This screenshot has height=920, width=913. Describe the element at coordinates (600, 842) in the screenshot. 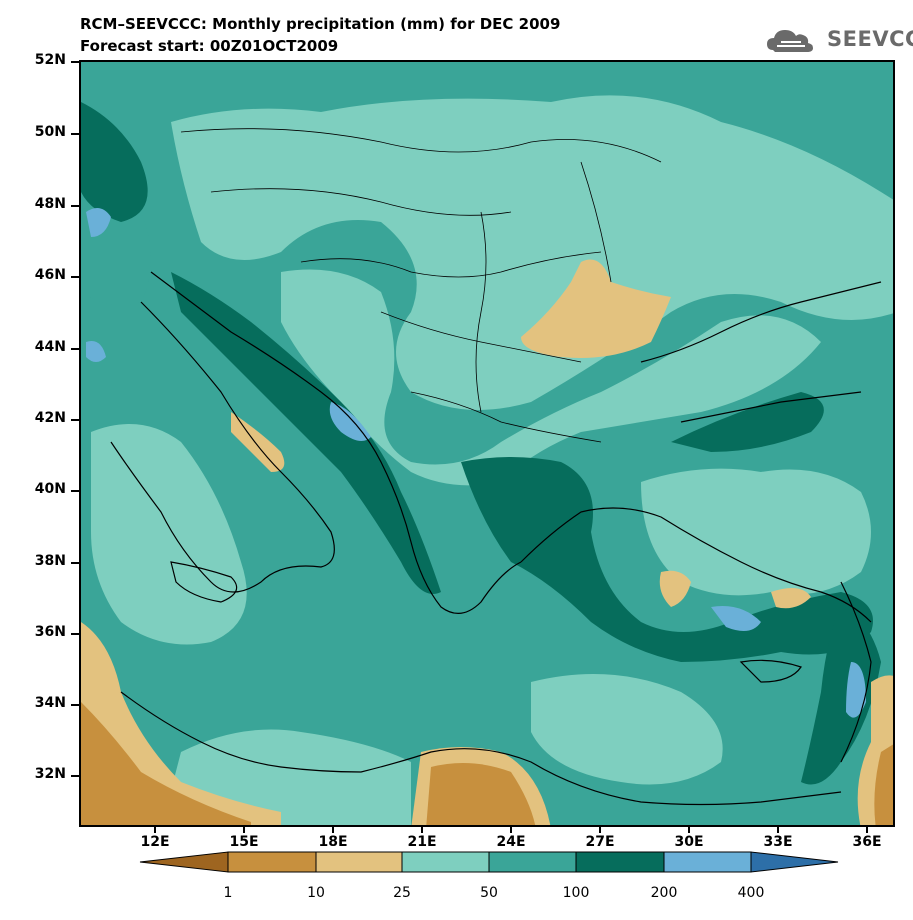

I see `lon-label-27e: 27E` at that location.